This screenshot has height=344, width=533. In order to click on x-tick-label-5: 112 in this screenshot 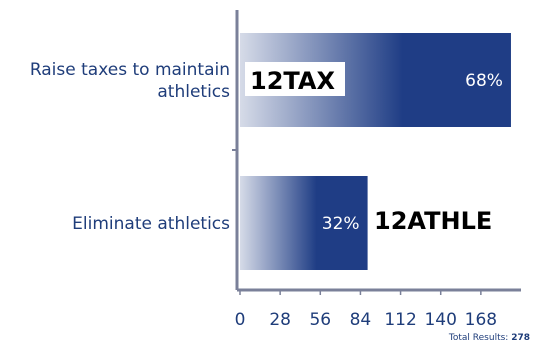, I will do `click(400, 320)`.